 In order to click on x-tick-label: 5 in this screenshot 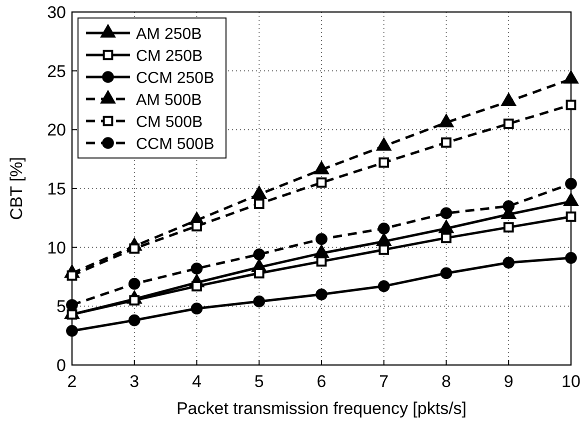, I will do `click(259, 381)`.